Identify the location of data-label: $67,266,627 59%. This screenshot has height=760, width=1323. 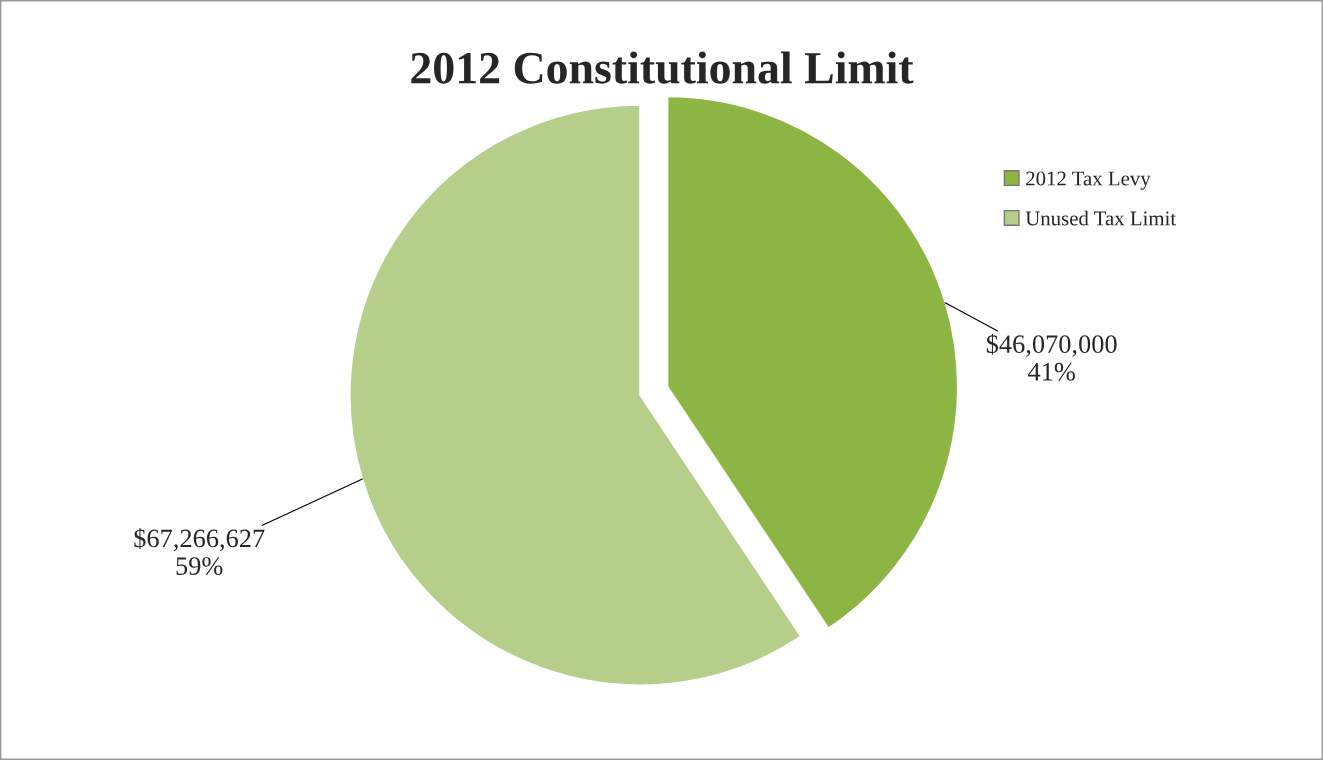
(199, 551).